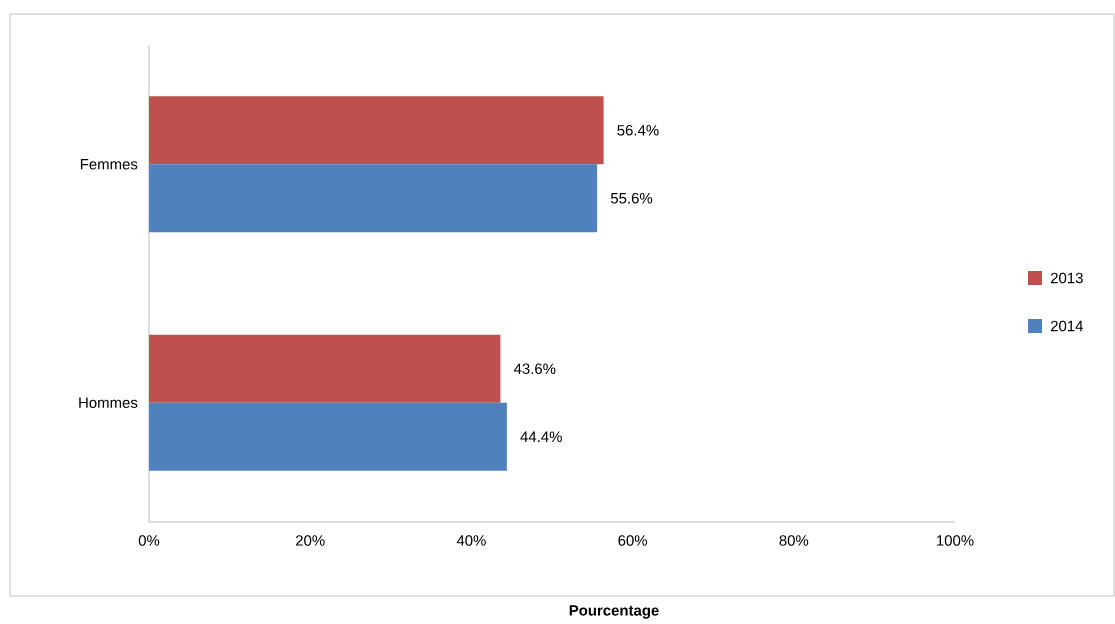 This screenshot has width=1115, height=624. I want to click on data-label: 55.6%, so click(631, 198).